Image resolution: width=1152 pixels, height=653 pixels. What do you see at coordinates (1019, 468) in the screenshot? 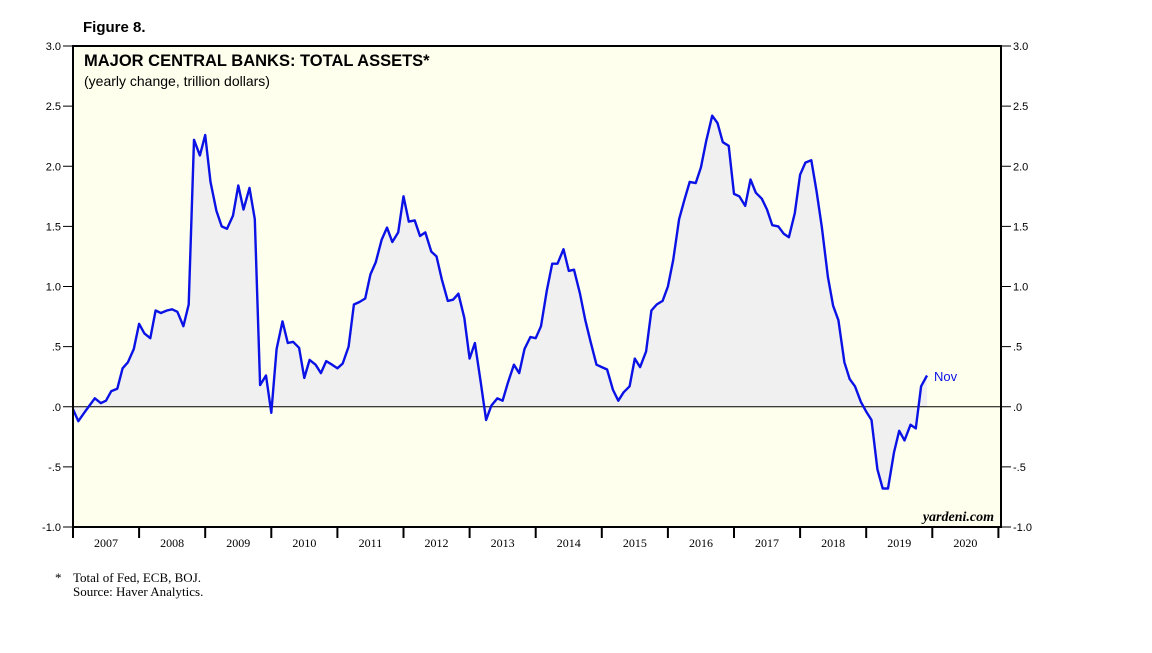
I see `y-tick-label-right: -.5` at bounding box center [1019, 468].